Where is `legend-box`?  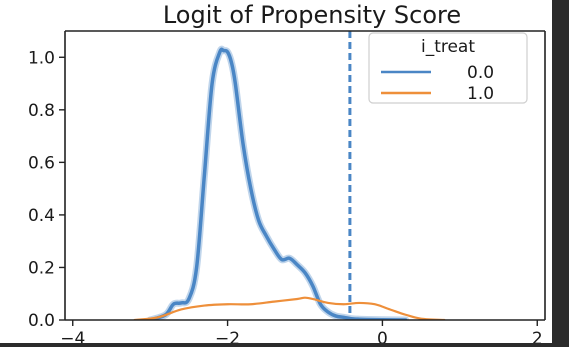
legend-box is located at coordinates (448, 68).